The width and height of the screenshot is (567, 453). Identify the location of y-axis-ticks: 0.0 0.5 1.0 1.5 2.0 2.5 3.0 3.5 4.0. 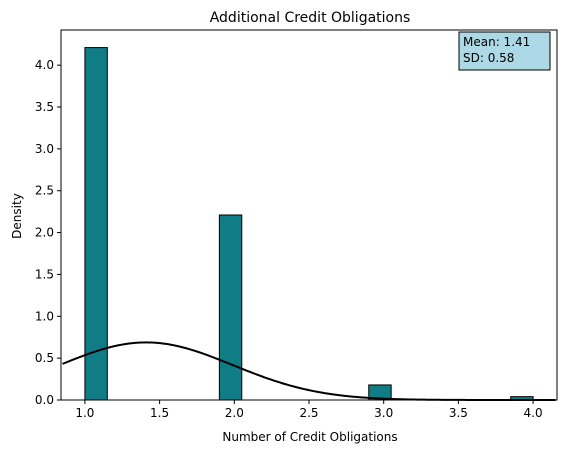
(48, 232).